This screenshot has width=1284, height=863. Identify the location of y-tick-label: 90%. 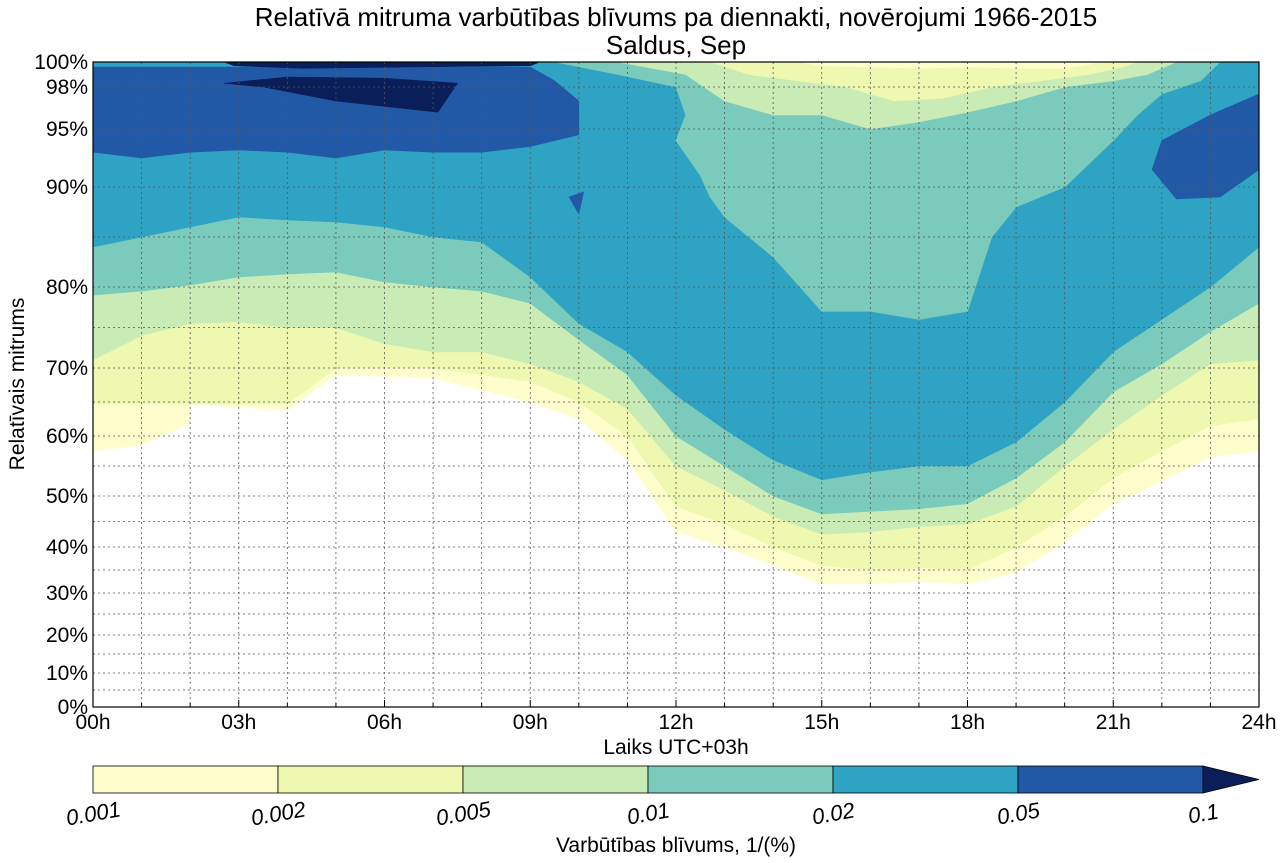
(67, 187).